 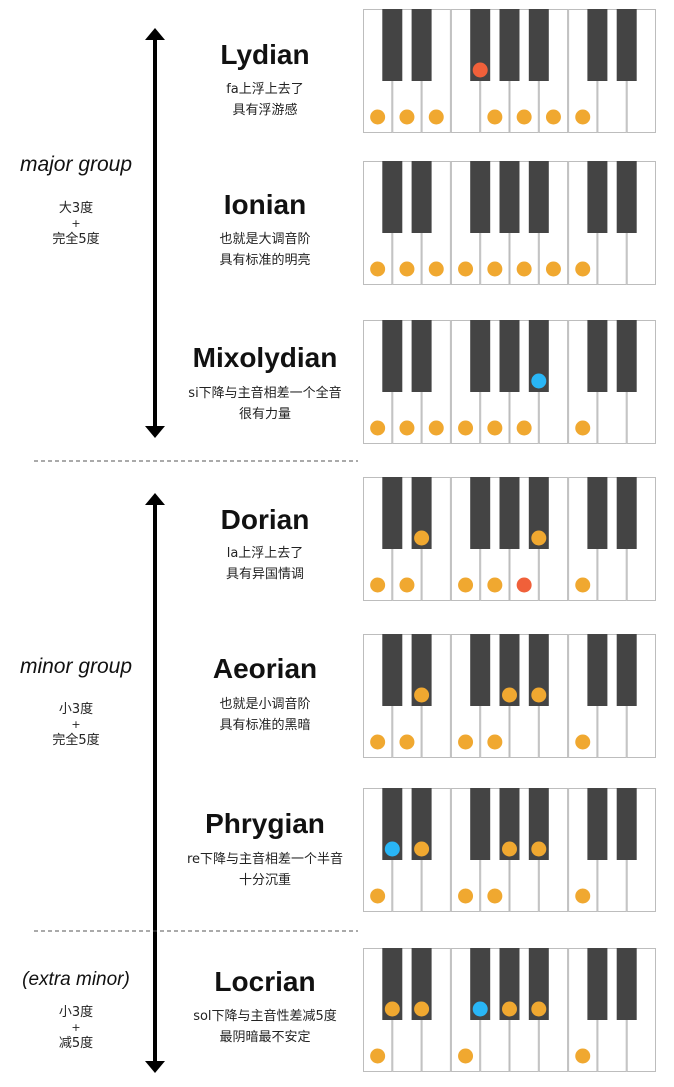 What do you see at coordinates (265, 715) in the screenshot?
I see `mode-description: 也就是小调音阶 具有标准的黑暗` at bounding box center [265, 715].